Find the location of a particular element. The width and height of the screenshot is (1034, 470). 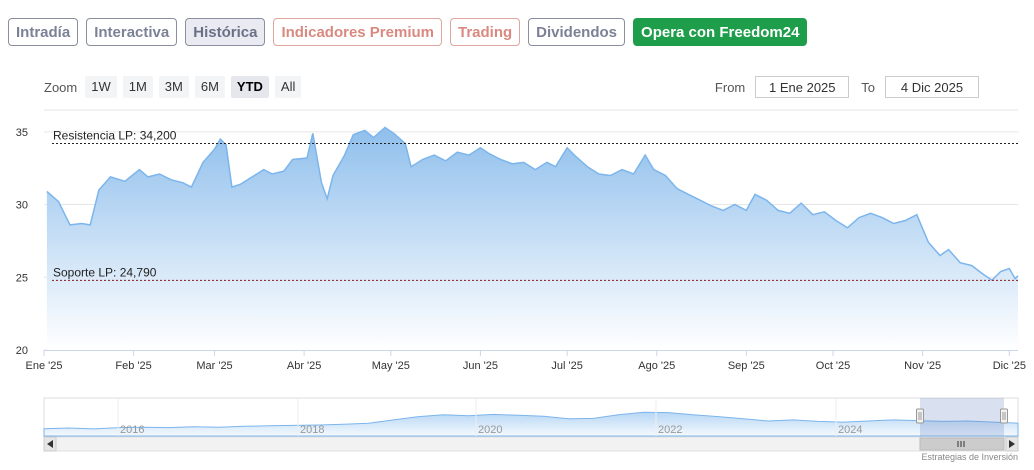

arrow-right-icon is located at coordinates (1012, 444).